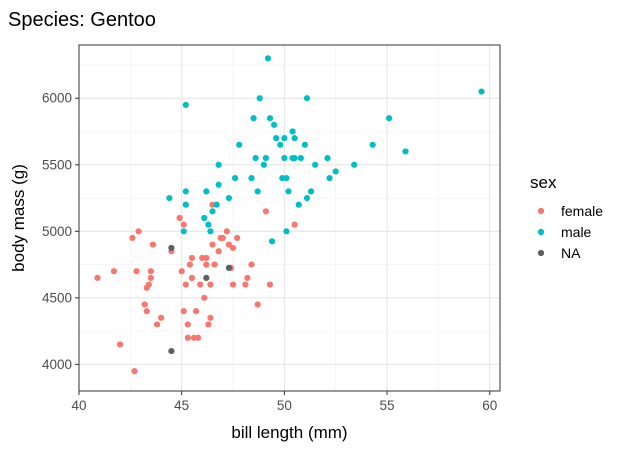 The image size is (630, 455). I want to click on x-tick-label: 55, so click(387, 405).